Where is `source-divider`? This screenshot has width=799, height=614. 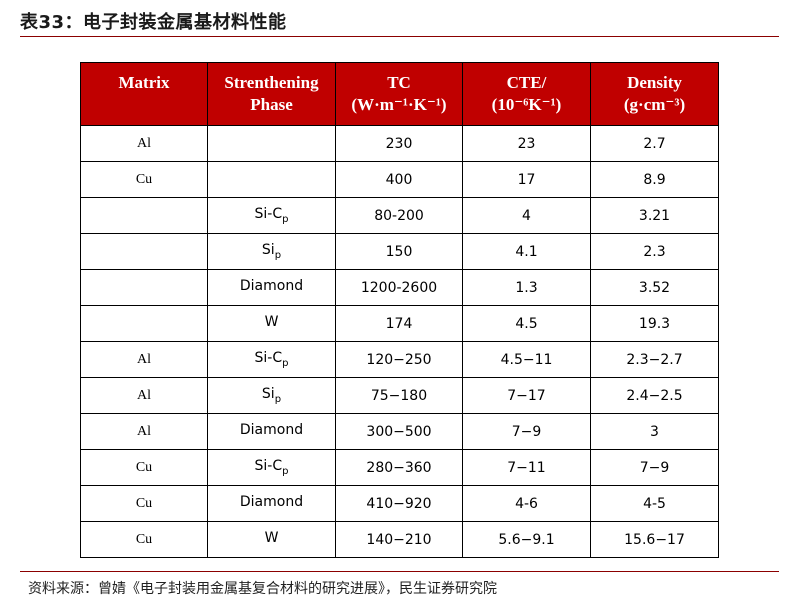 source-divider is located at coordinates (399, 571).